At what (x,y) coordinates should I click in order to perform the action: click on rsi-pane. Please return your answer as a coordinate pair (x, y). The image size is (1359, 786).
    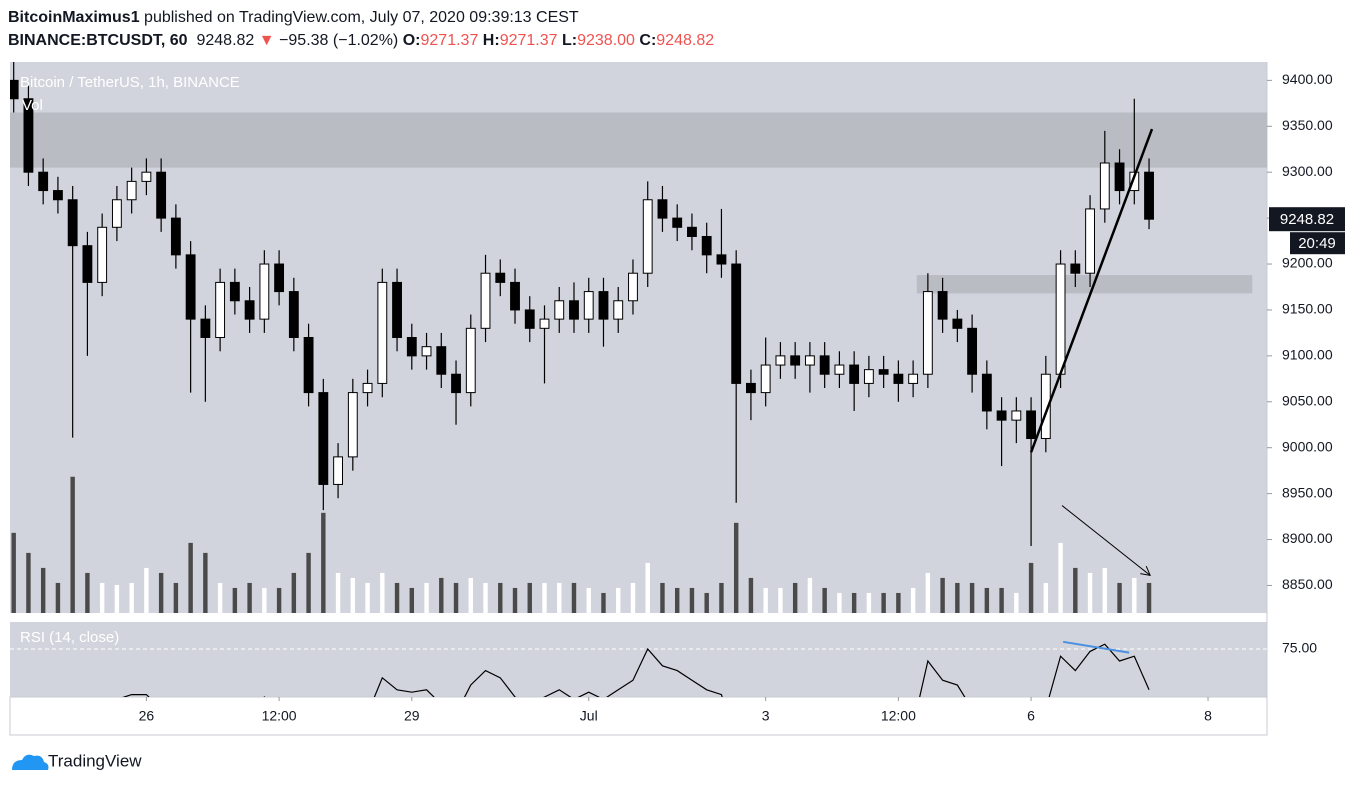
    Looking at the image, I should click on (638, 659).